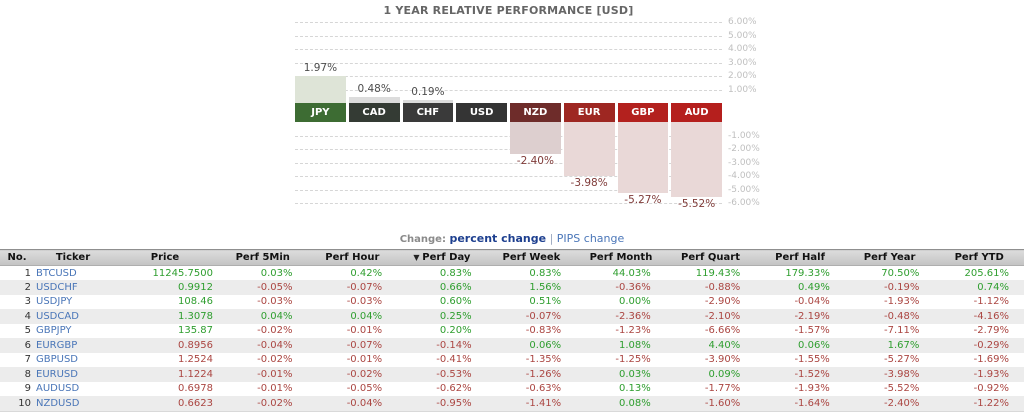 This screenshot has height=412, width=1024. Describe the element at coordinates (27, 374) in the screenshot. I see `row-number: 8` at that location.